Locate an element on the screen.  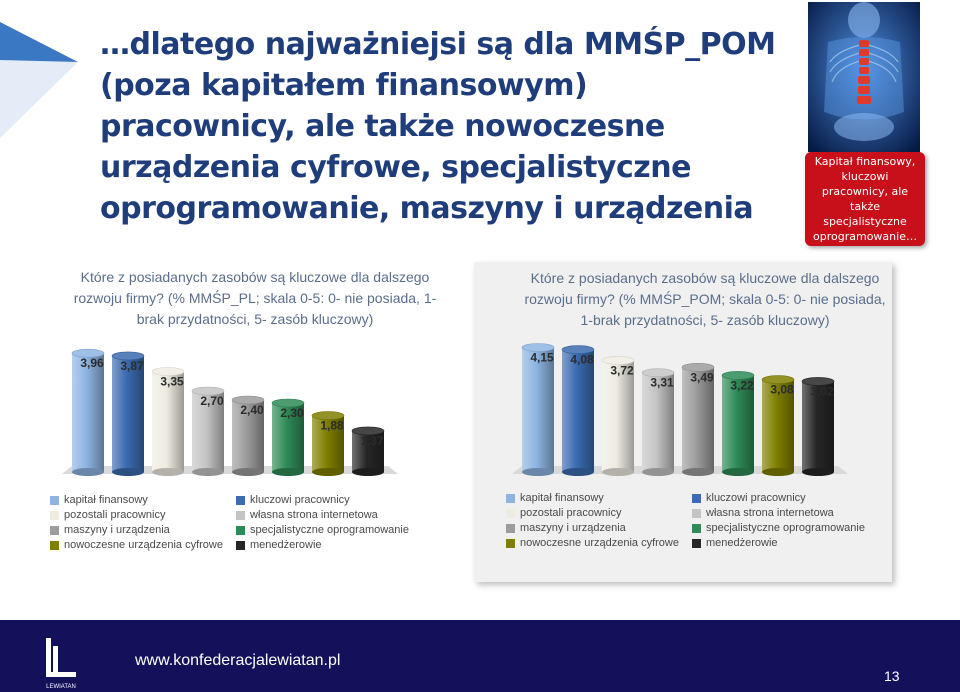
bar-value-label: 3,22 is located at coordinates (742, 385).